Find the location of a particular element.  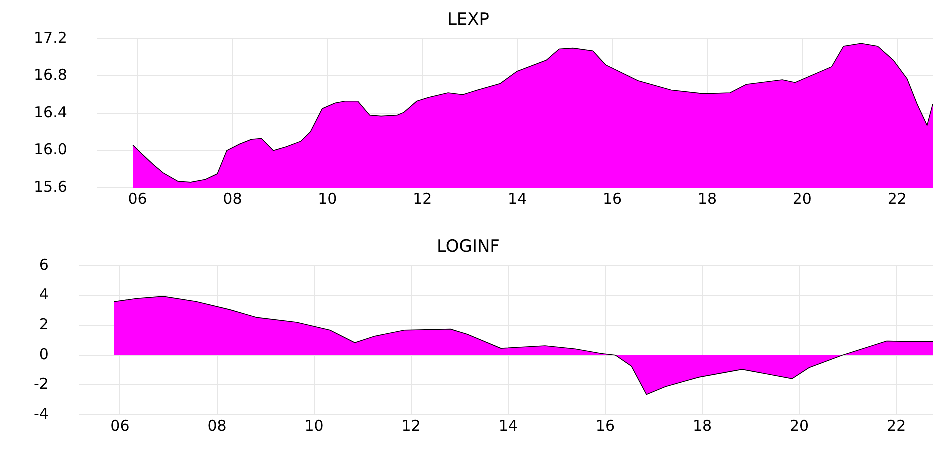

chart-title: LOGINF is located at coordinates (468, 247).